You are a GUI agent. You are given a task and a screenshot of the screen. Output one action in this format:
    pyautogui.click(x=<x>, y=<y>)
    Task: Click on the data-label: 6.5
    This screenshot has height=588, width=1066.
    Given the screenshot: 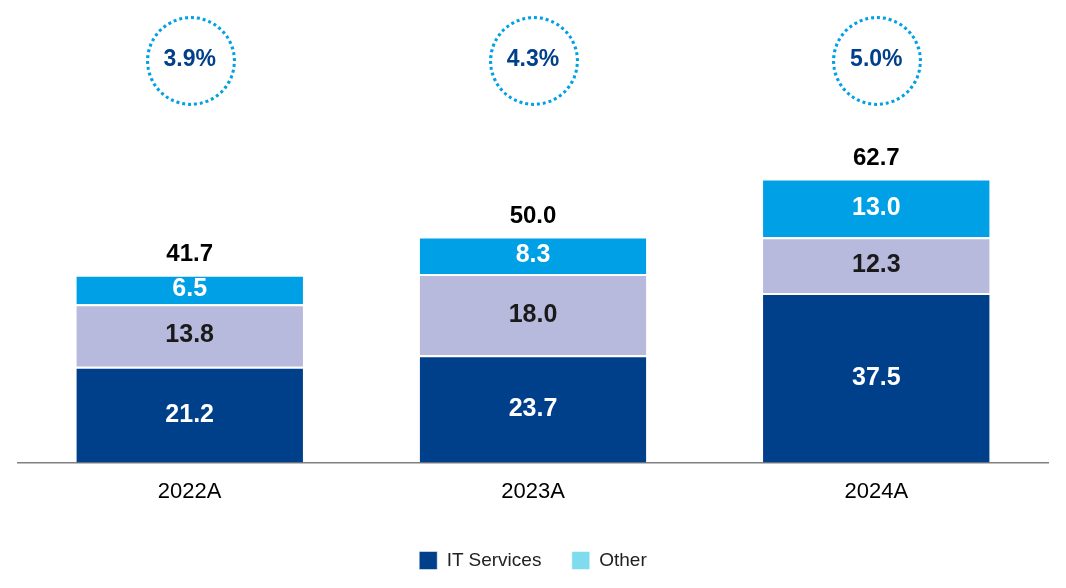 What is the action you would take?
    pyautogui.click(x=190, y=287)
    